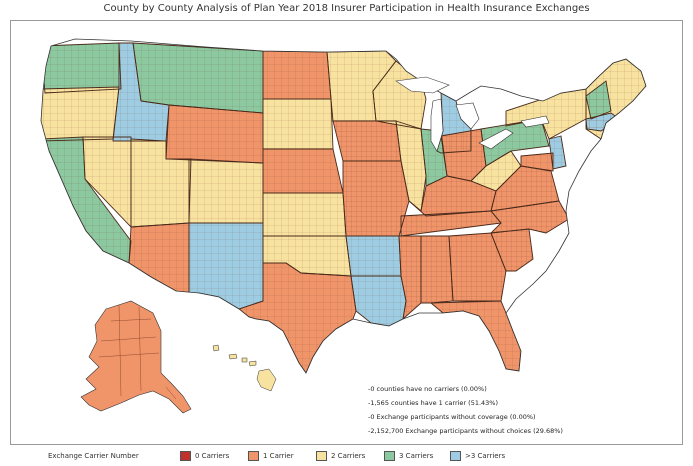 The height and width of the screenshot is (466, 693). I want to click on legend-label: 2 Carriers, so click(348, 456).